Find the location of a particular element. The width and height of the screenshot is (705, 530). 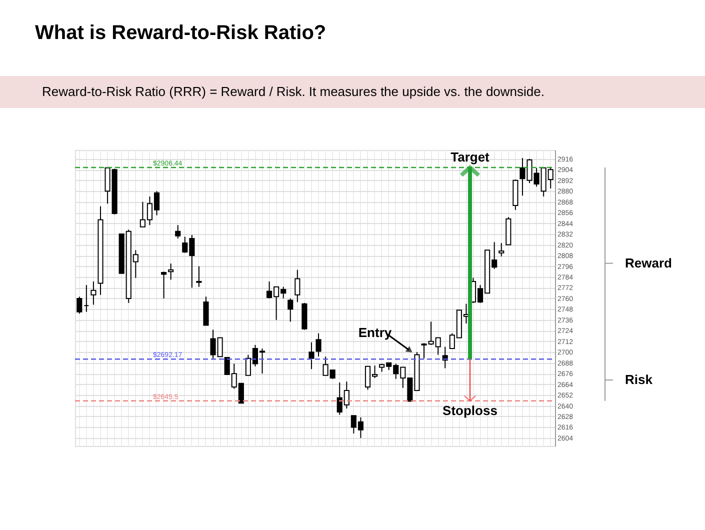

annotation: Target is located at coordinates (470, 156).